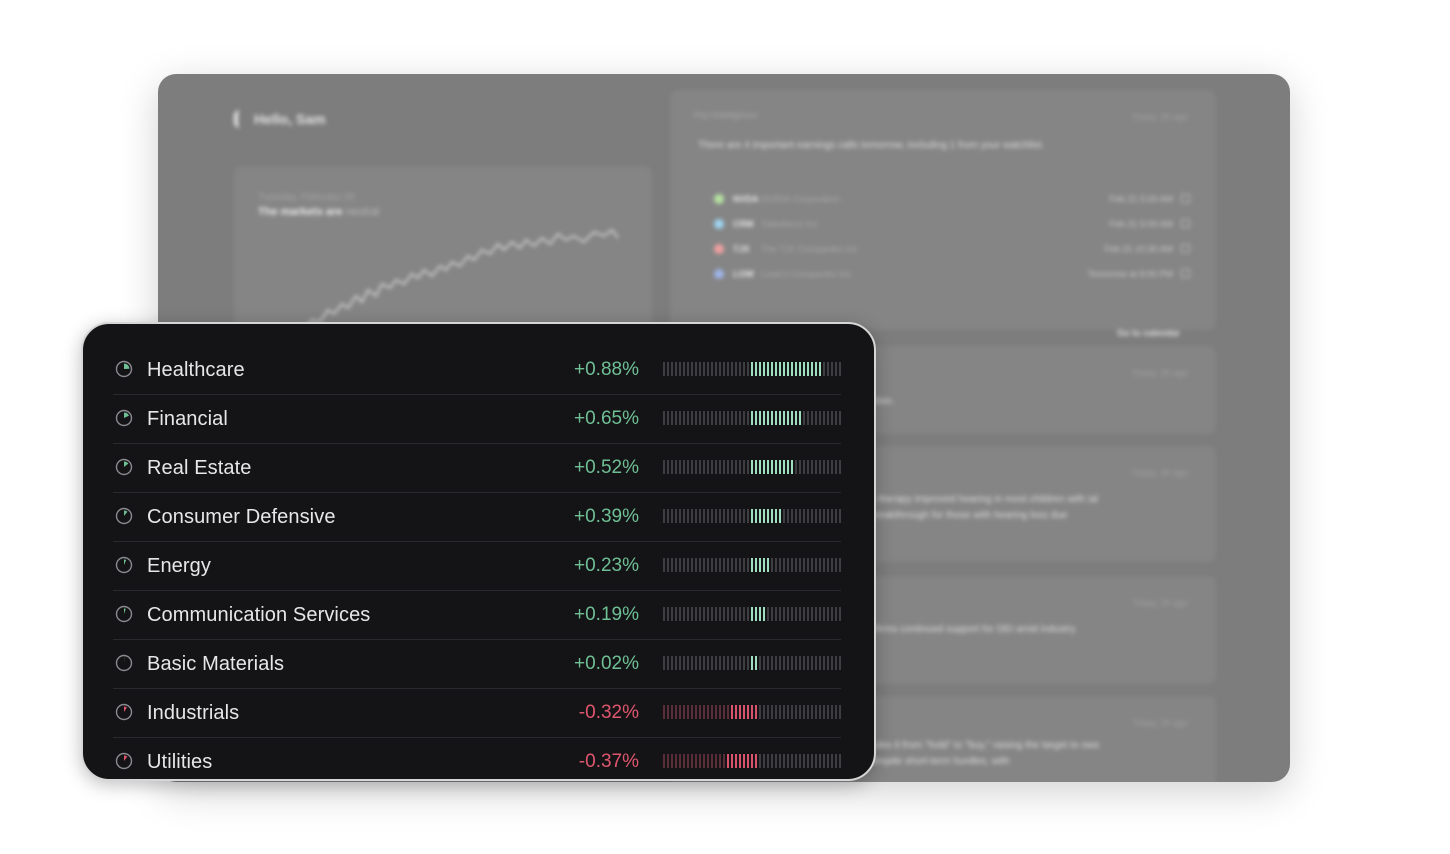 The height and width of the screenshot is (854, 1450). What do you see at coordinates (606, 614) in the screenshot?
I see `sector-change: +0.19%` at bounding box center [606, 614].